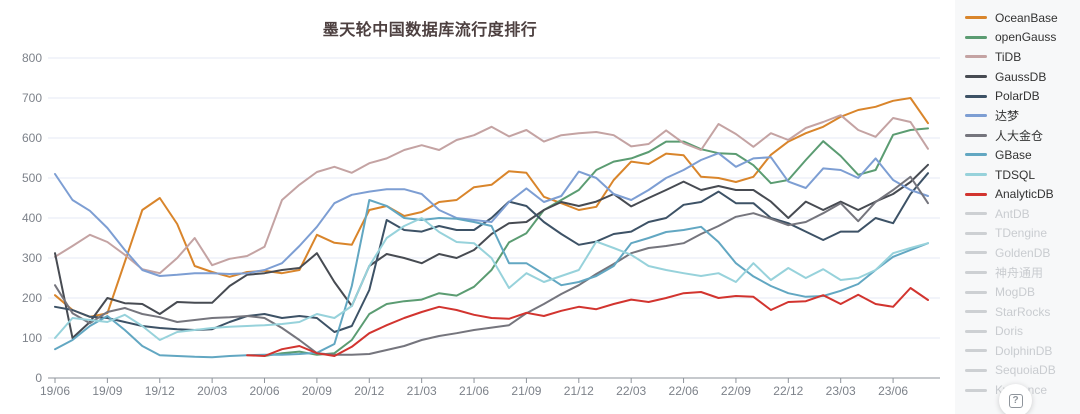 The width and height of the screenshot is (1080, 414). What do you see at coordinates (526, 391) in the screenshot?
I see `x-axis-tick-label: 21/09` at bounding box center [526, 391].